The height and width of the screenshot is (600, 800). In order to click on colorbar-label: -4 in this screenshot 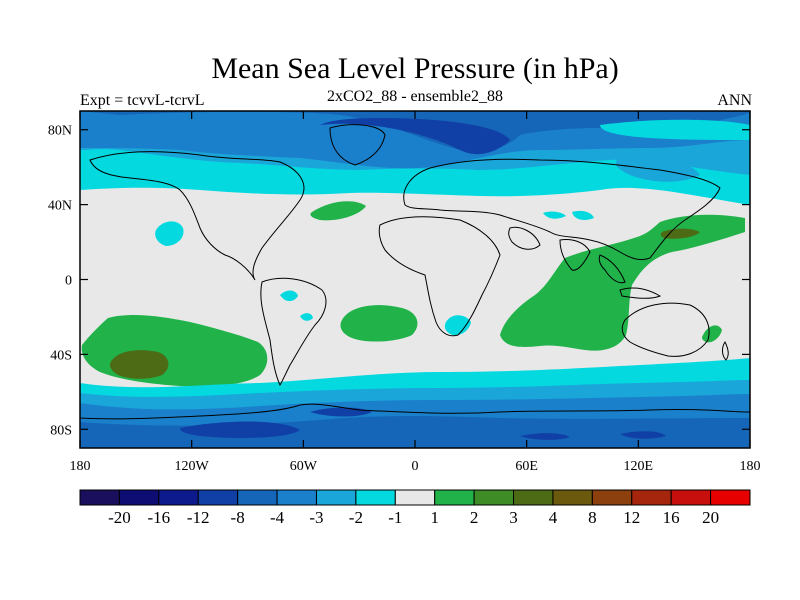, I will do `click(277, 517)`.